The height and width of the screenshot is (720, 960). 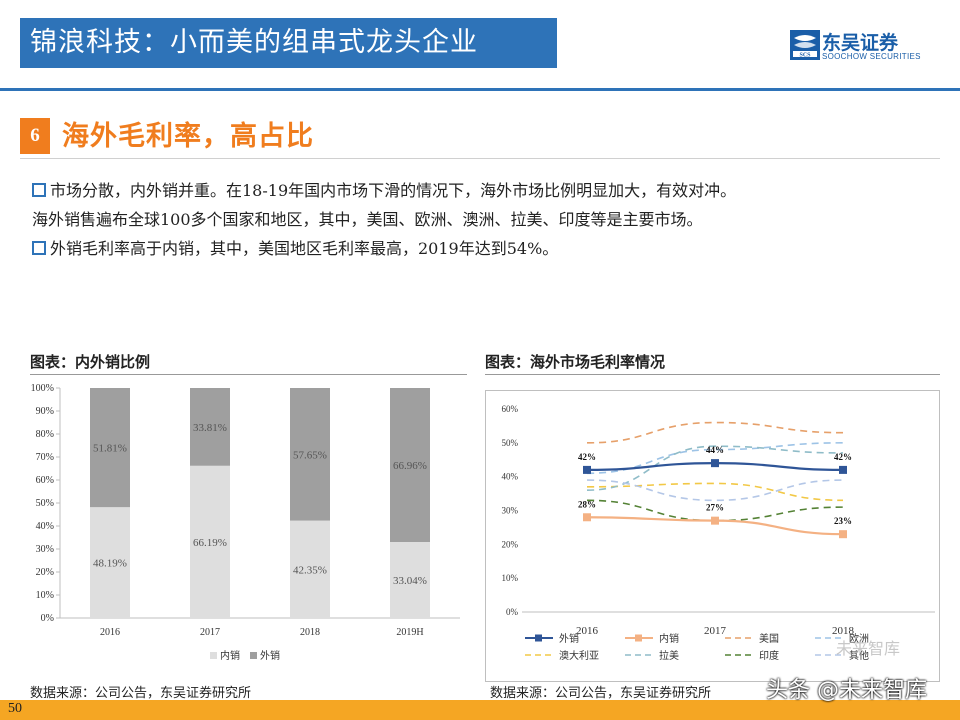 I want to click on line-y-tick-label: 60%, so click(x=510, y=409).